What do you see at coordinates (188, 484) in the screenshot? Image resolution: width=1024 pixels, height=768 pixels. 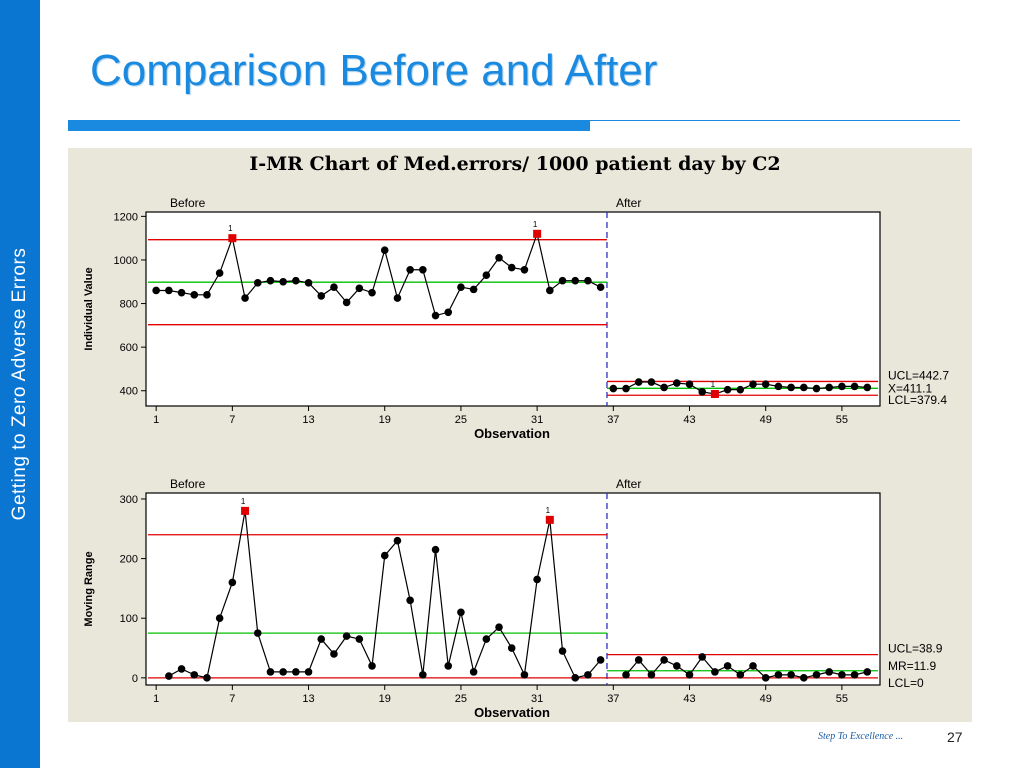 I see `moving-range-stage-label-before: Before` at bounding box center [188, 484].